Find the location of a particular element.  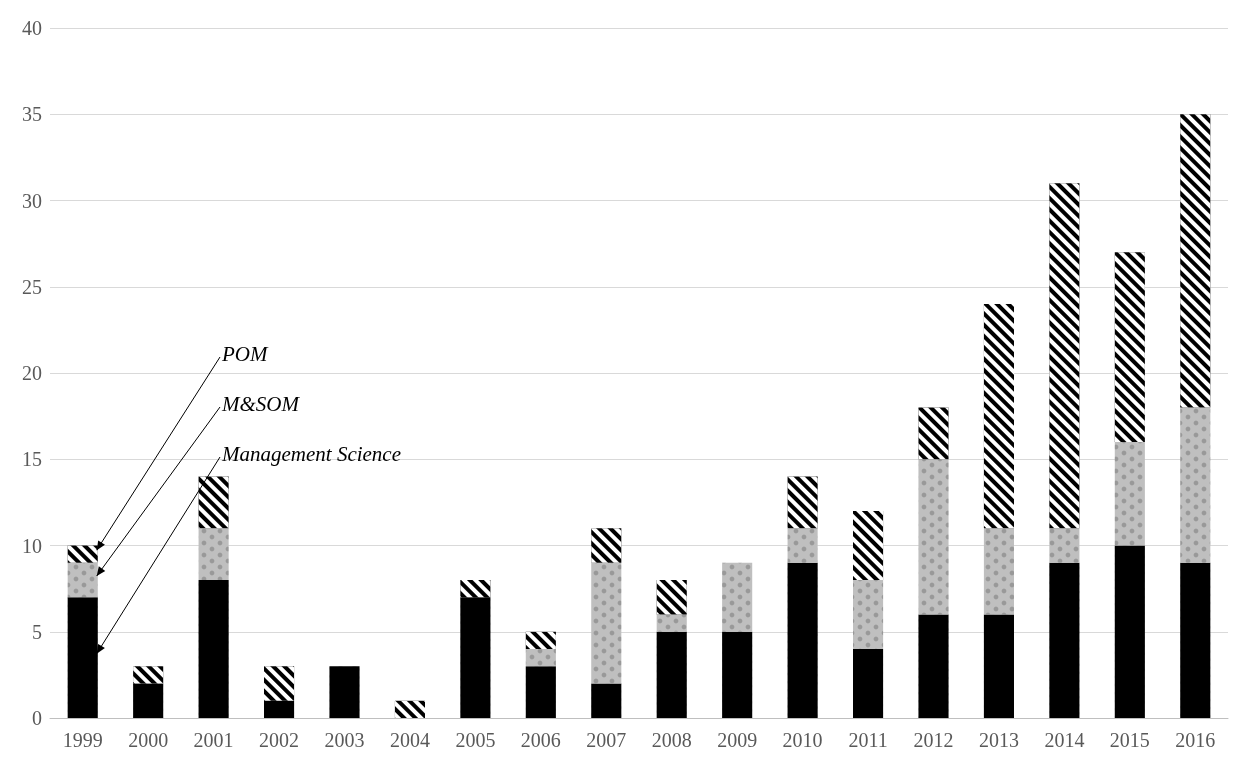

y-tick-label: 30 is located at coordinates (32, 200).